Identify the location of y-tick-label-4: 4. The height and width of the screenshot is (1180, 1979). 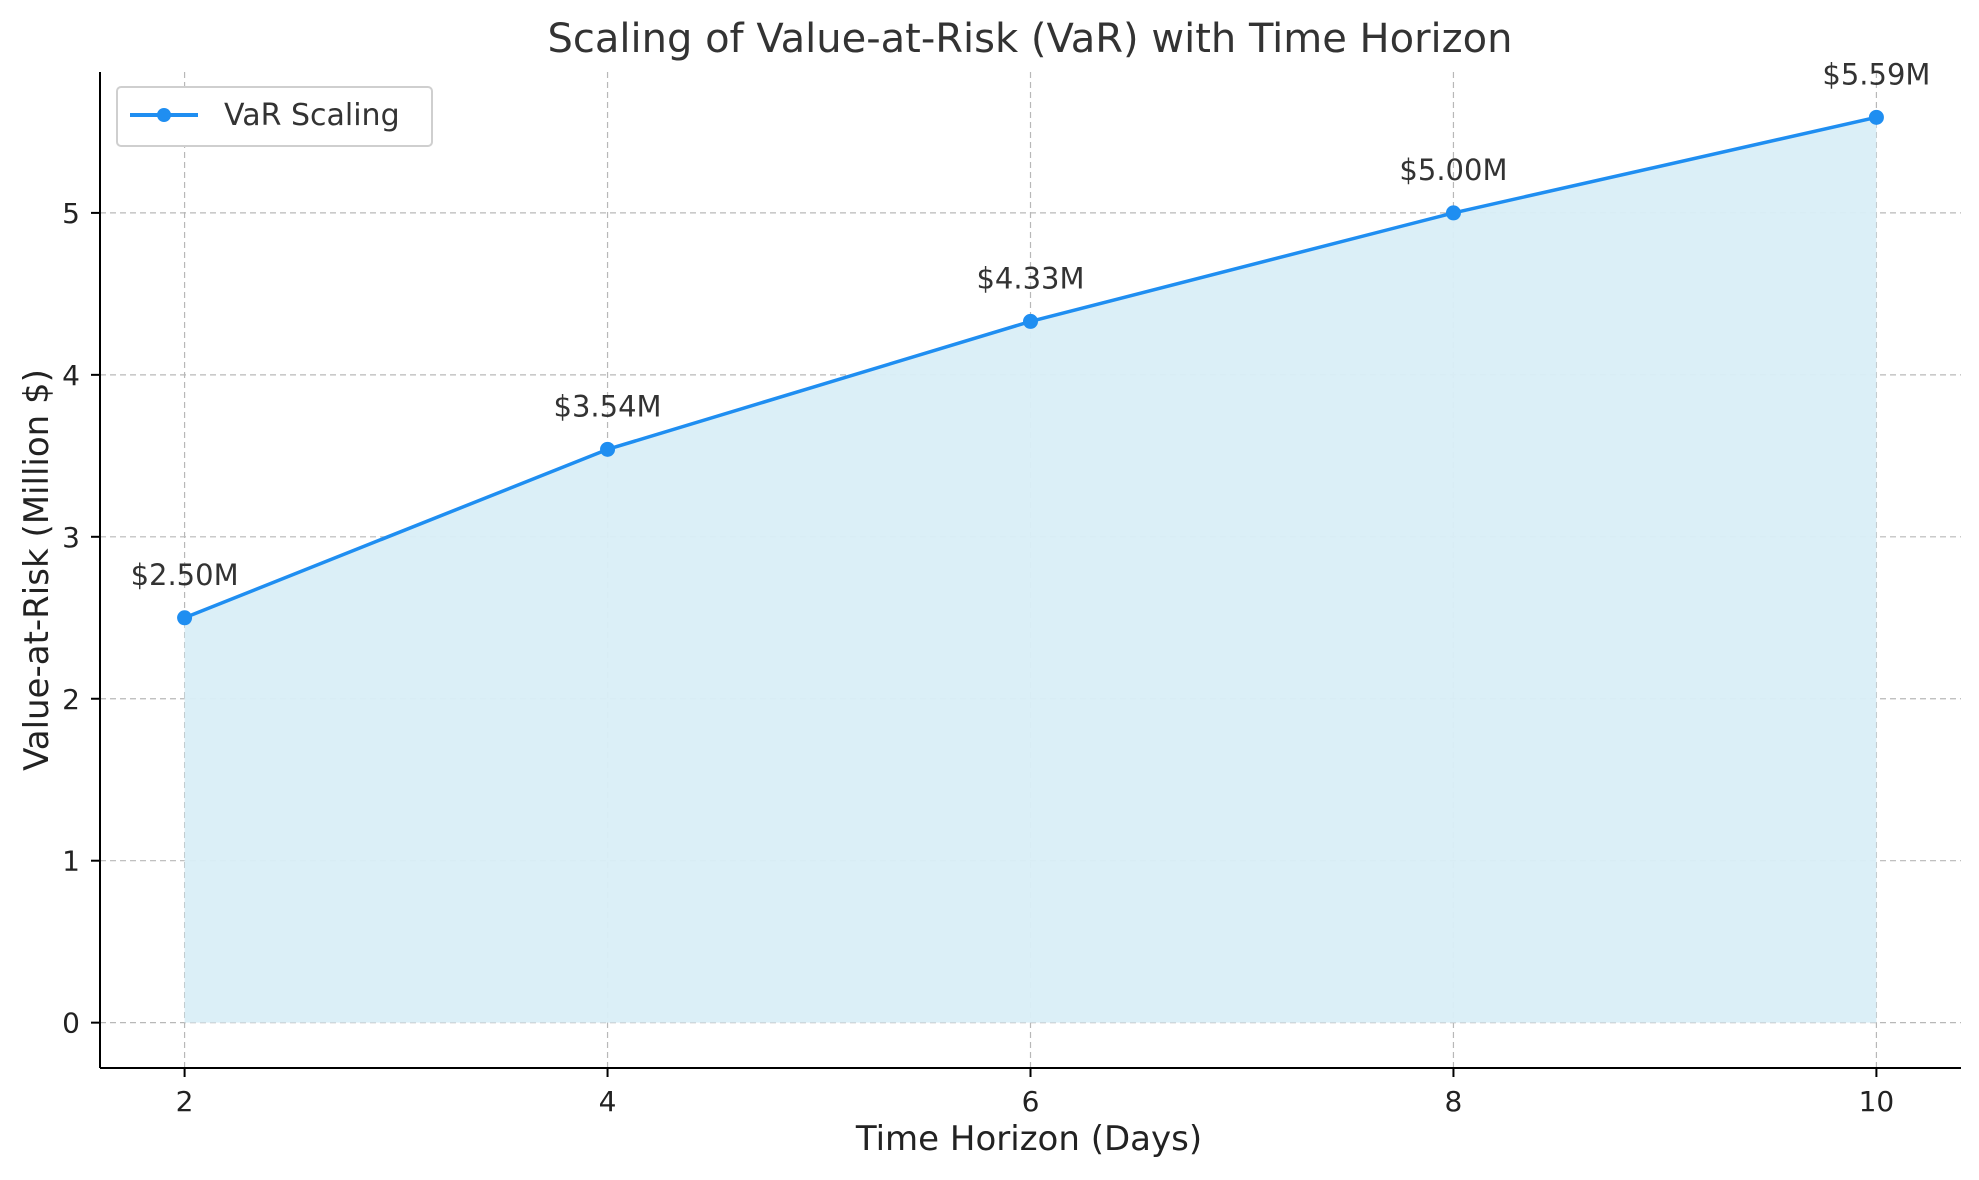
(71, 375).